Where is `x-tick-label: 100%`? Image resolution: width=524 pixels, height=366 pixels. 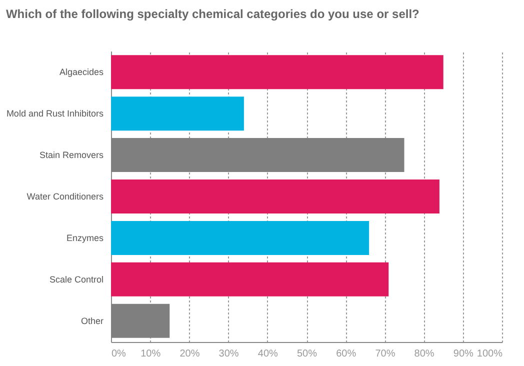
x-tick-label: 100% is located at coordinates (489, 354).